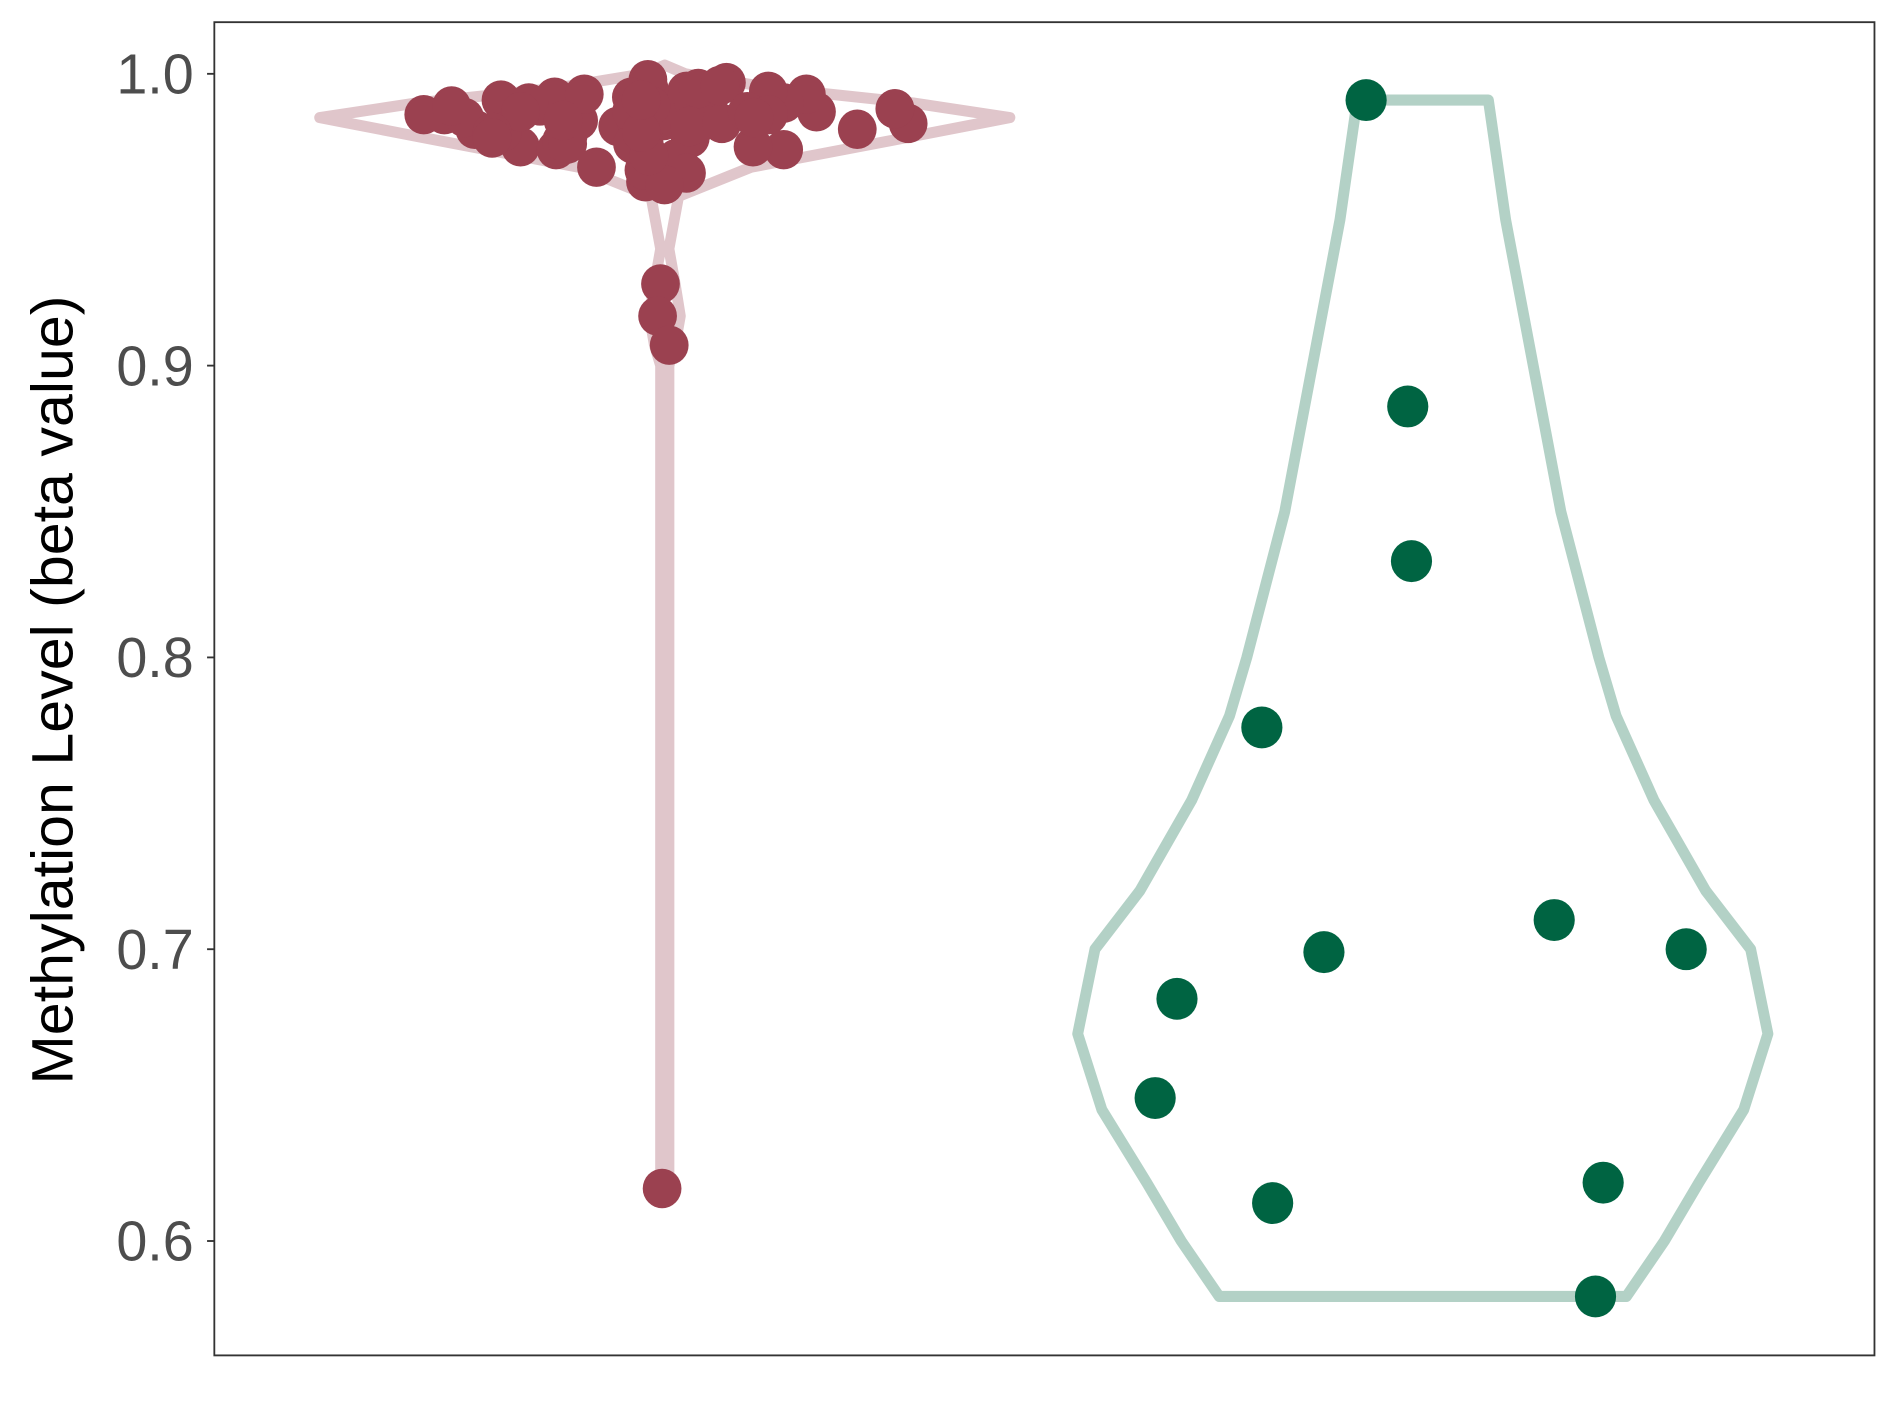  I want to click on y-tick-label: 0.6, so click(154, 1241).